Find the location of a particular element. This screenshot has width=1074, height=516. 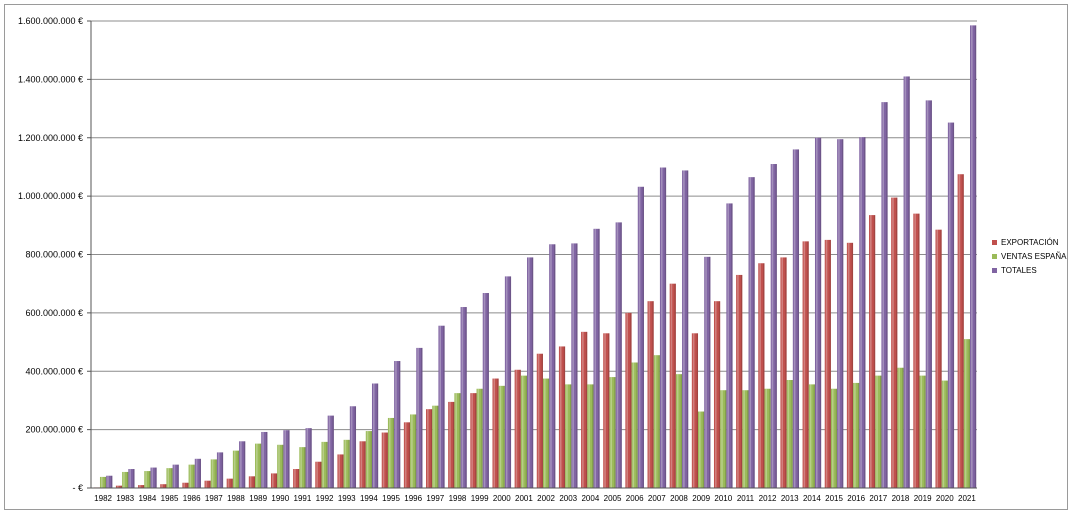

x-tick-label: 1989 is located at coordinates (258, 498).